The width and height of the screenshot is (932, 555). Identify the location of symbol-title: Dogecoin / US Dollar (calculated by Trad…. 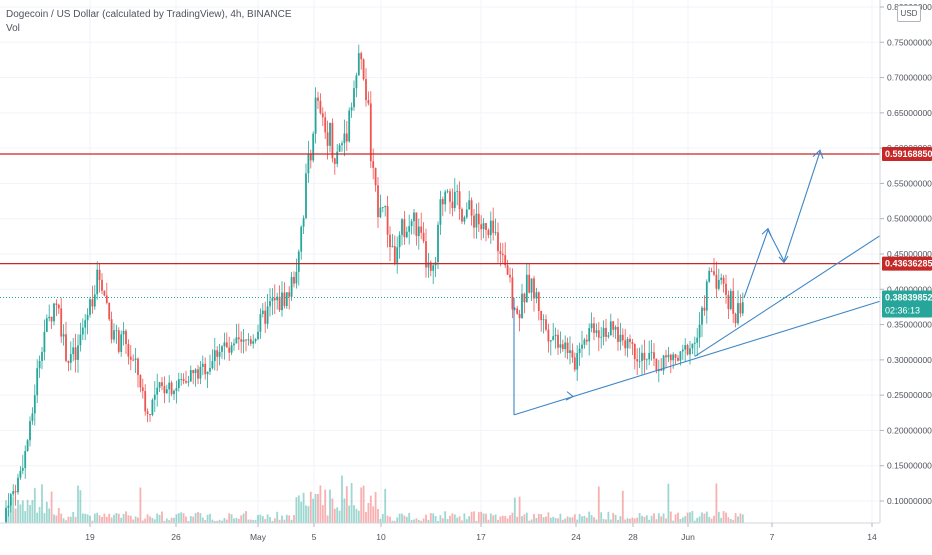
(149, 14).